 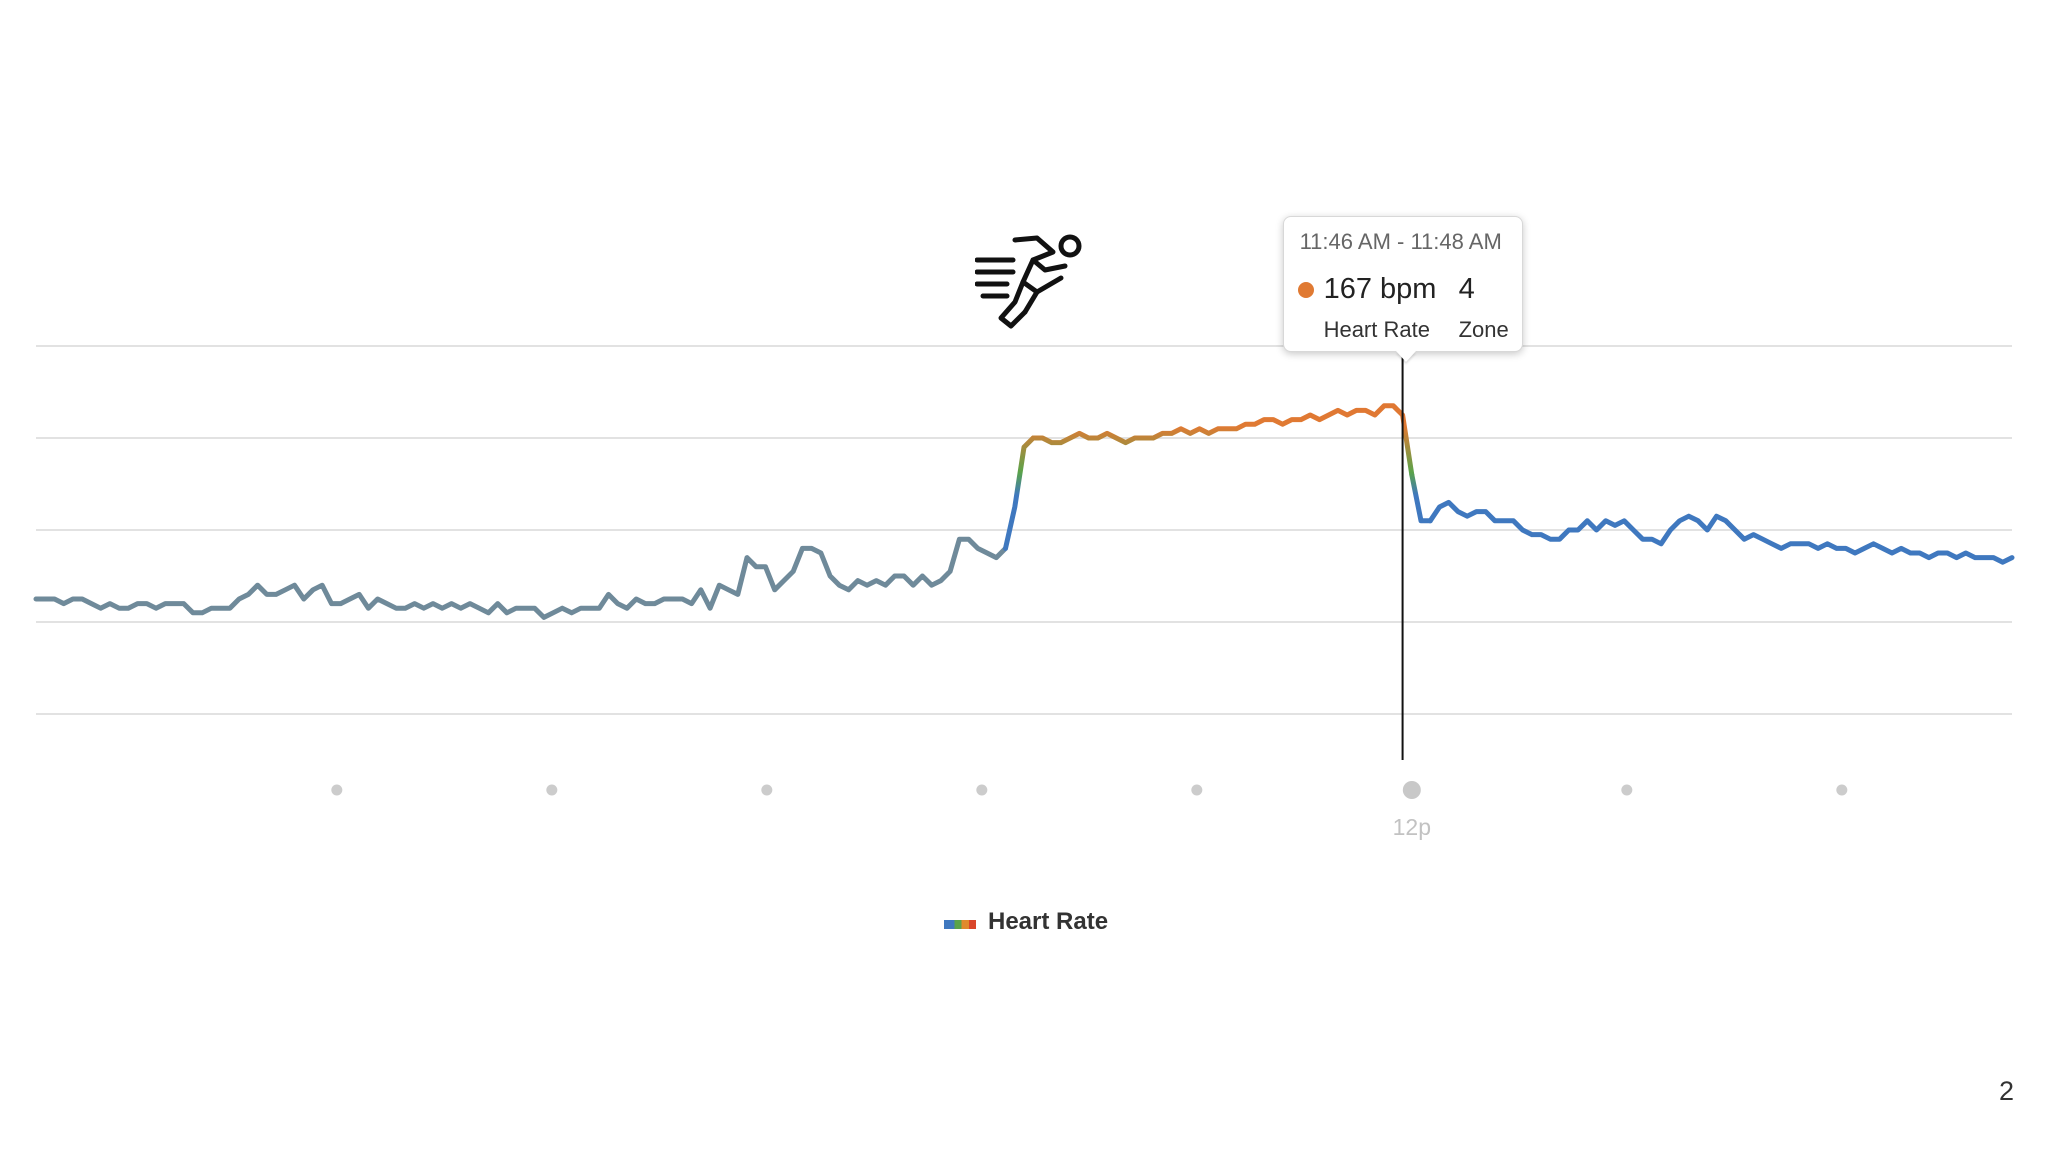 I want to click on x-tick-major-dot, so click(x=1411, y=790).